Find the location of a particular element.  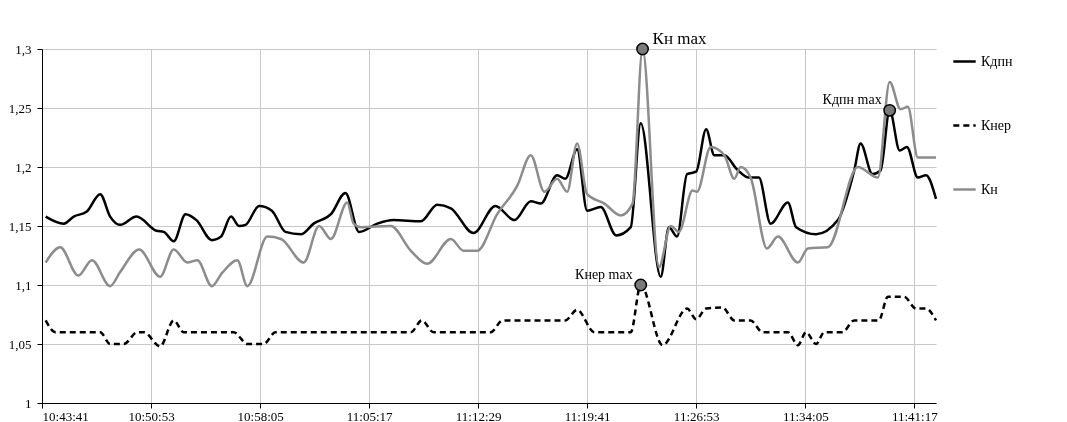

y-tick-label: 1,05 is located at coordinates (20, 344).